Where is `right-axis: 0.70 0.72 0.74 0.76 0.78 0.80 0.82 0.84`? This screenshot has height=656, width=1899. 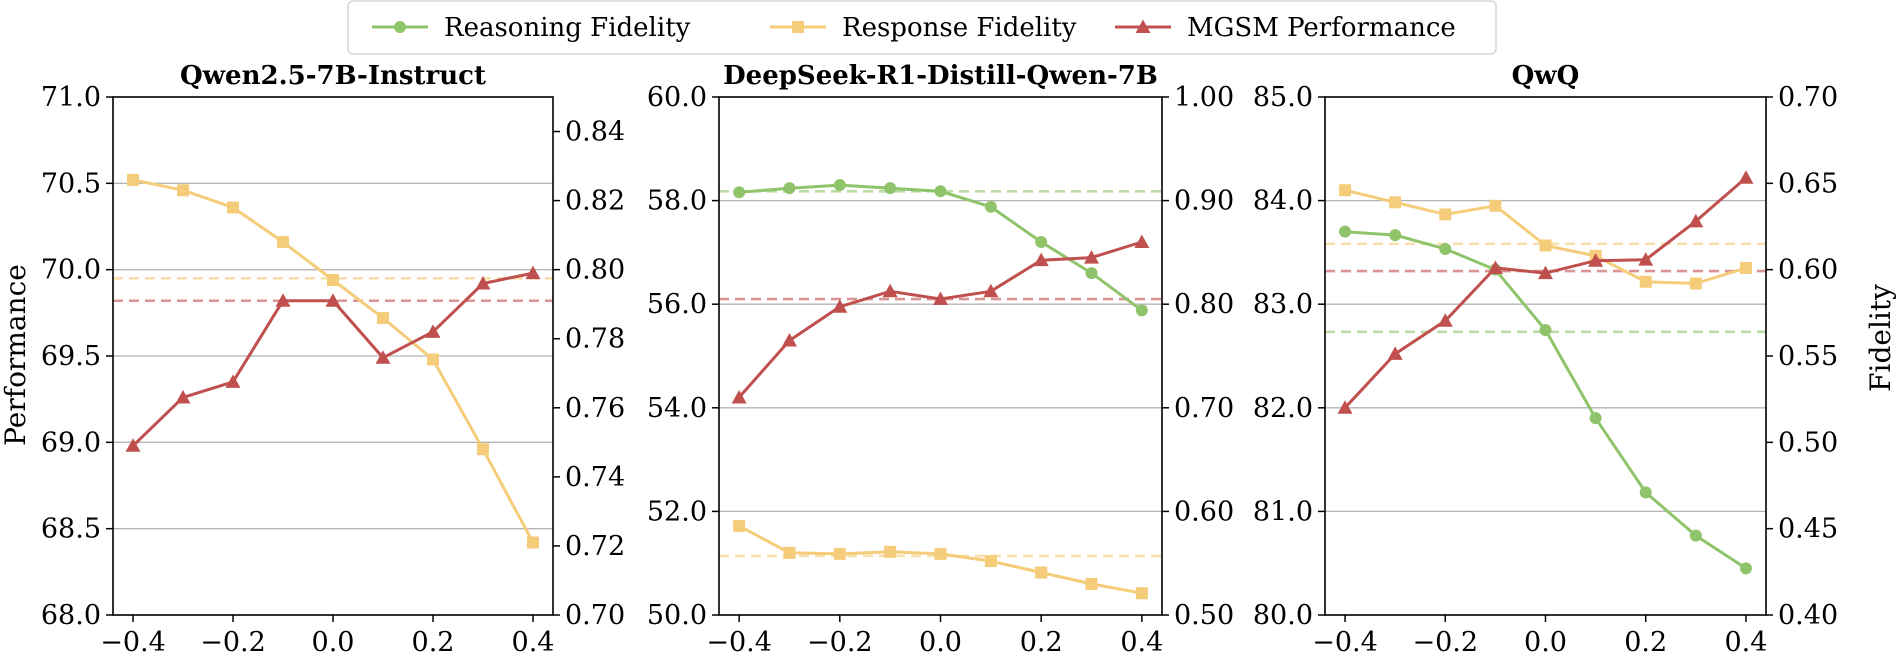
right-axis: 0.70 0.72 0.74 0.76 0.78 0.80 0.82 0.84 is located at coordinates (589, 374).